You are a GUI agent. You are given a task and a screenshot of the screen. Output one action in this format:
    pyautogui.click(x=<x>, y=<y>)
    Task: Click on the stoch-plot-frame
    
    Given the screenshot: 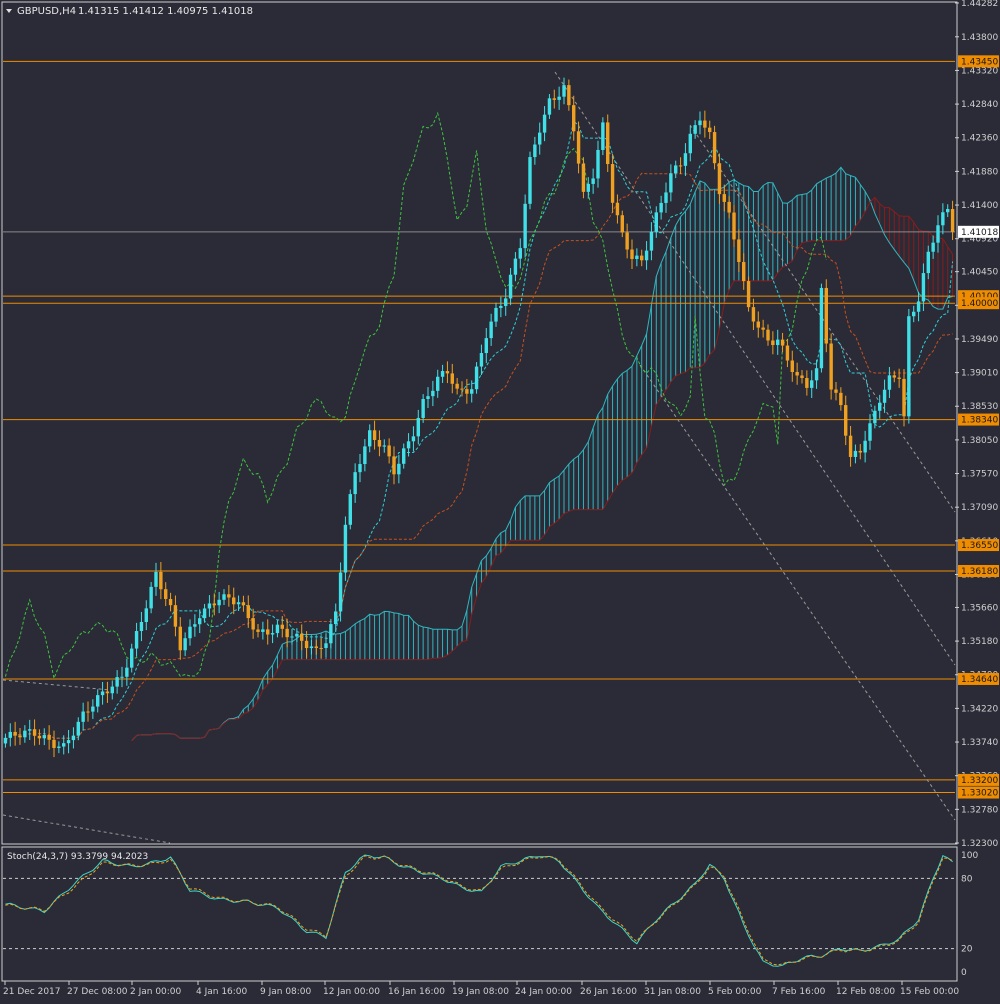 What is the action you would take?
    pyautogui.click(x=479, y=914)
    